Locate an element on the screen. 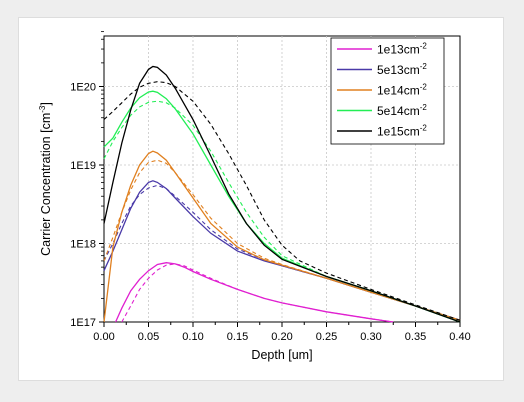  x-tick-label: 0.40 is located at coordinates (459, 337).